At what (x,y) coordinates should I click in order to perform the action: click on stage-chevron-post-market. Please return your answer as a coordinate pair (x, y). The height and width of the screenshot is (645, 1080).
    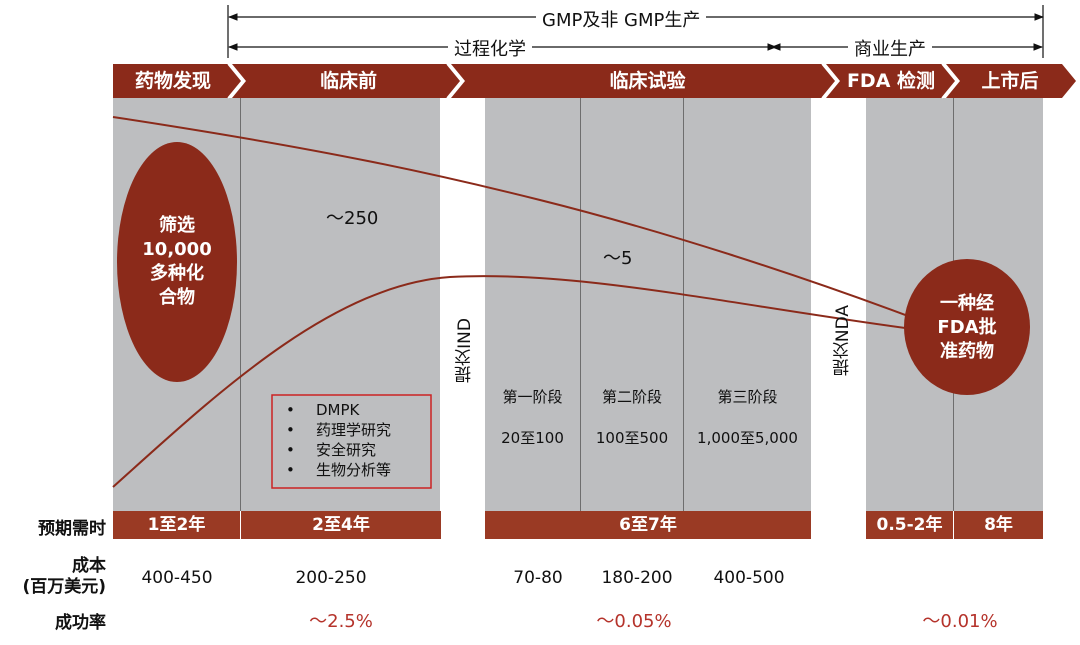
    Looking at the image, I should click on (1011, 81).